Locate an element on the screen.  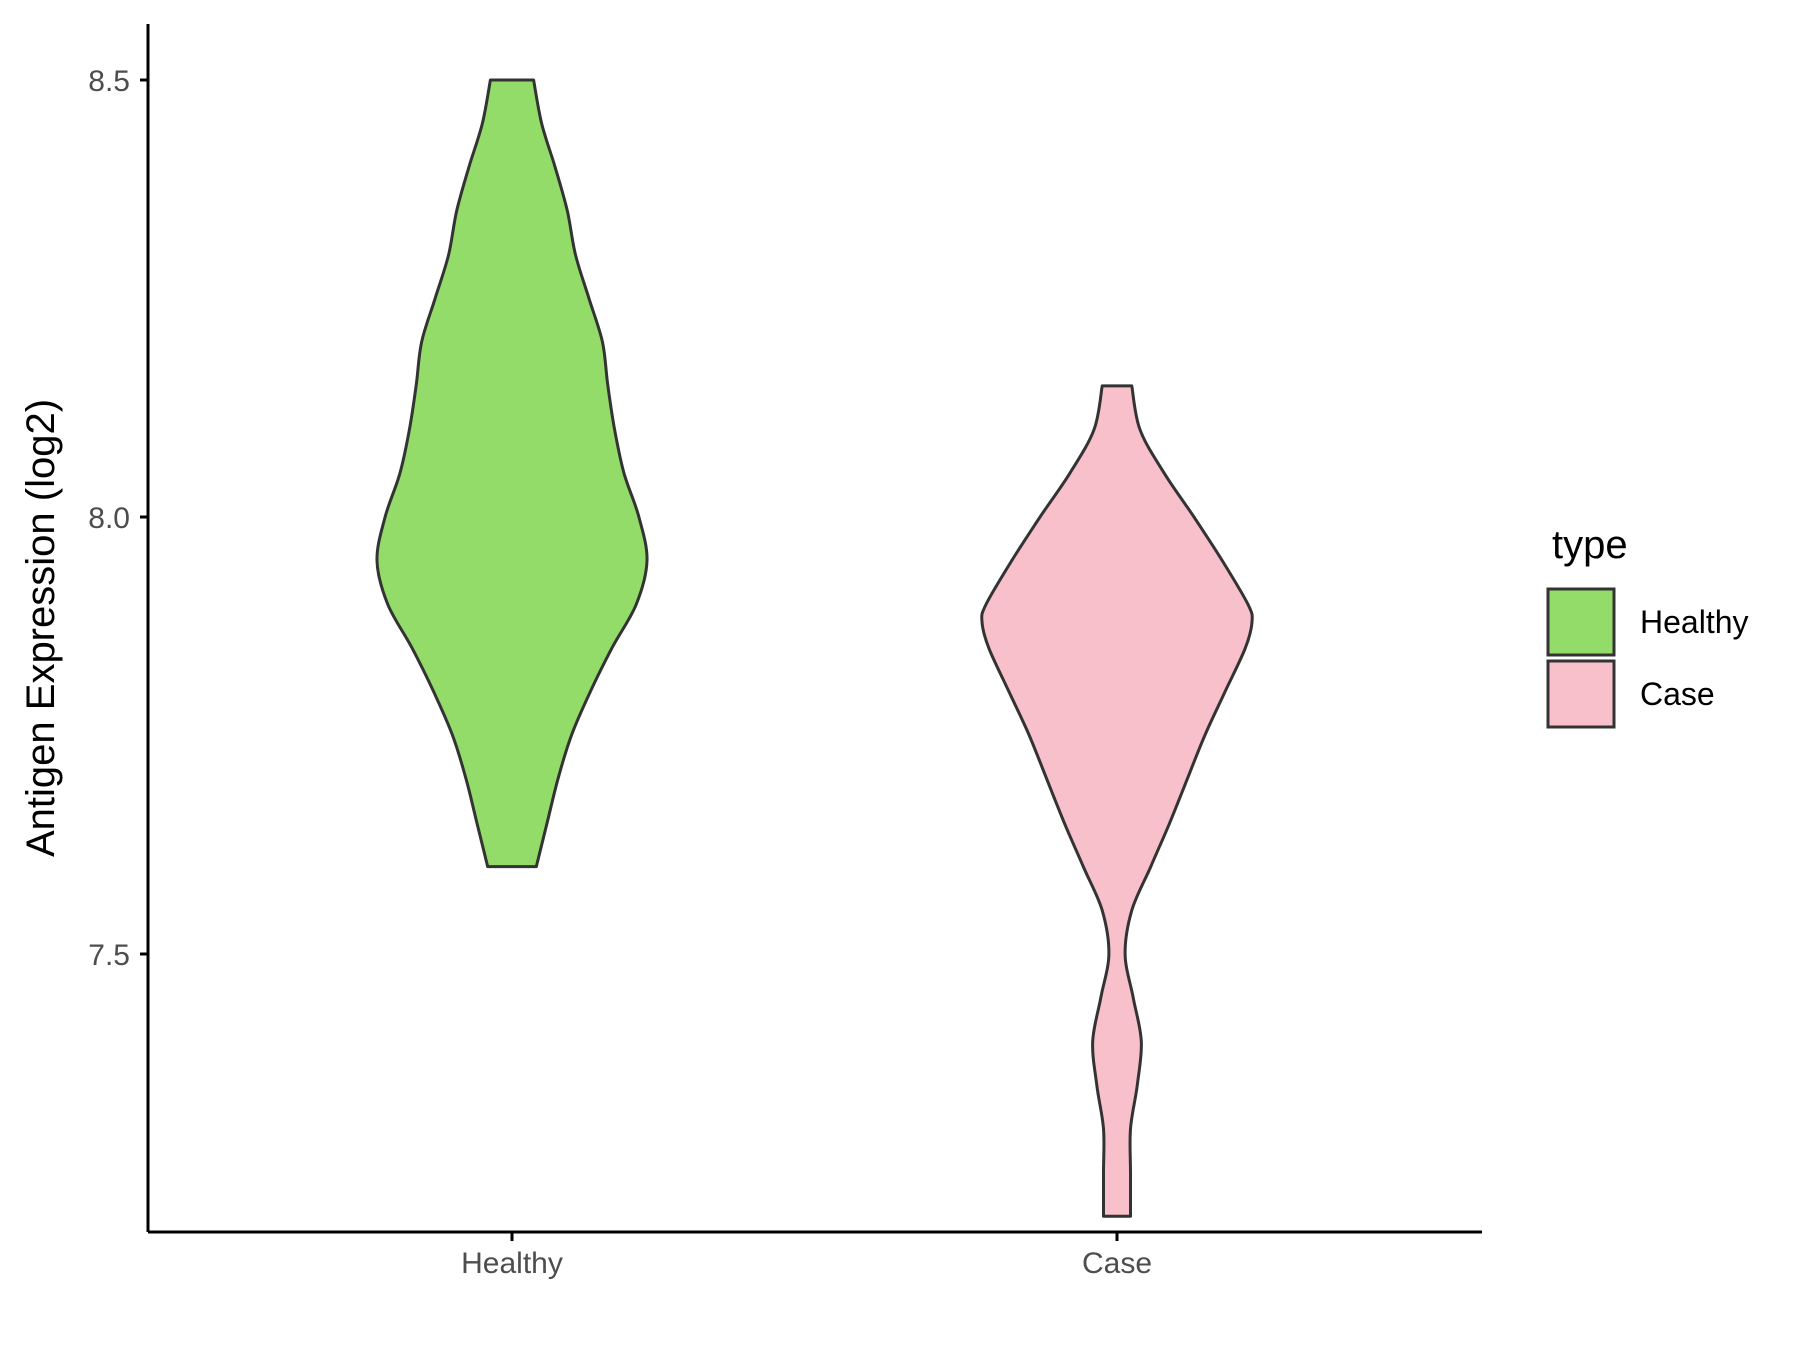
legend-label-case: Case is located at coordinates (1677, 694).